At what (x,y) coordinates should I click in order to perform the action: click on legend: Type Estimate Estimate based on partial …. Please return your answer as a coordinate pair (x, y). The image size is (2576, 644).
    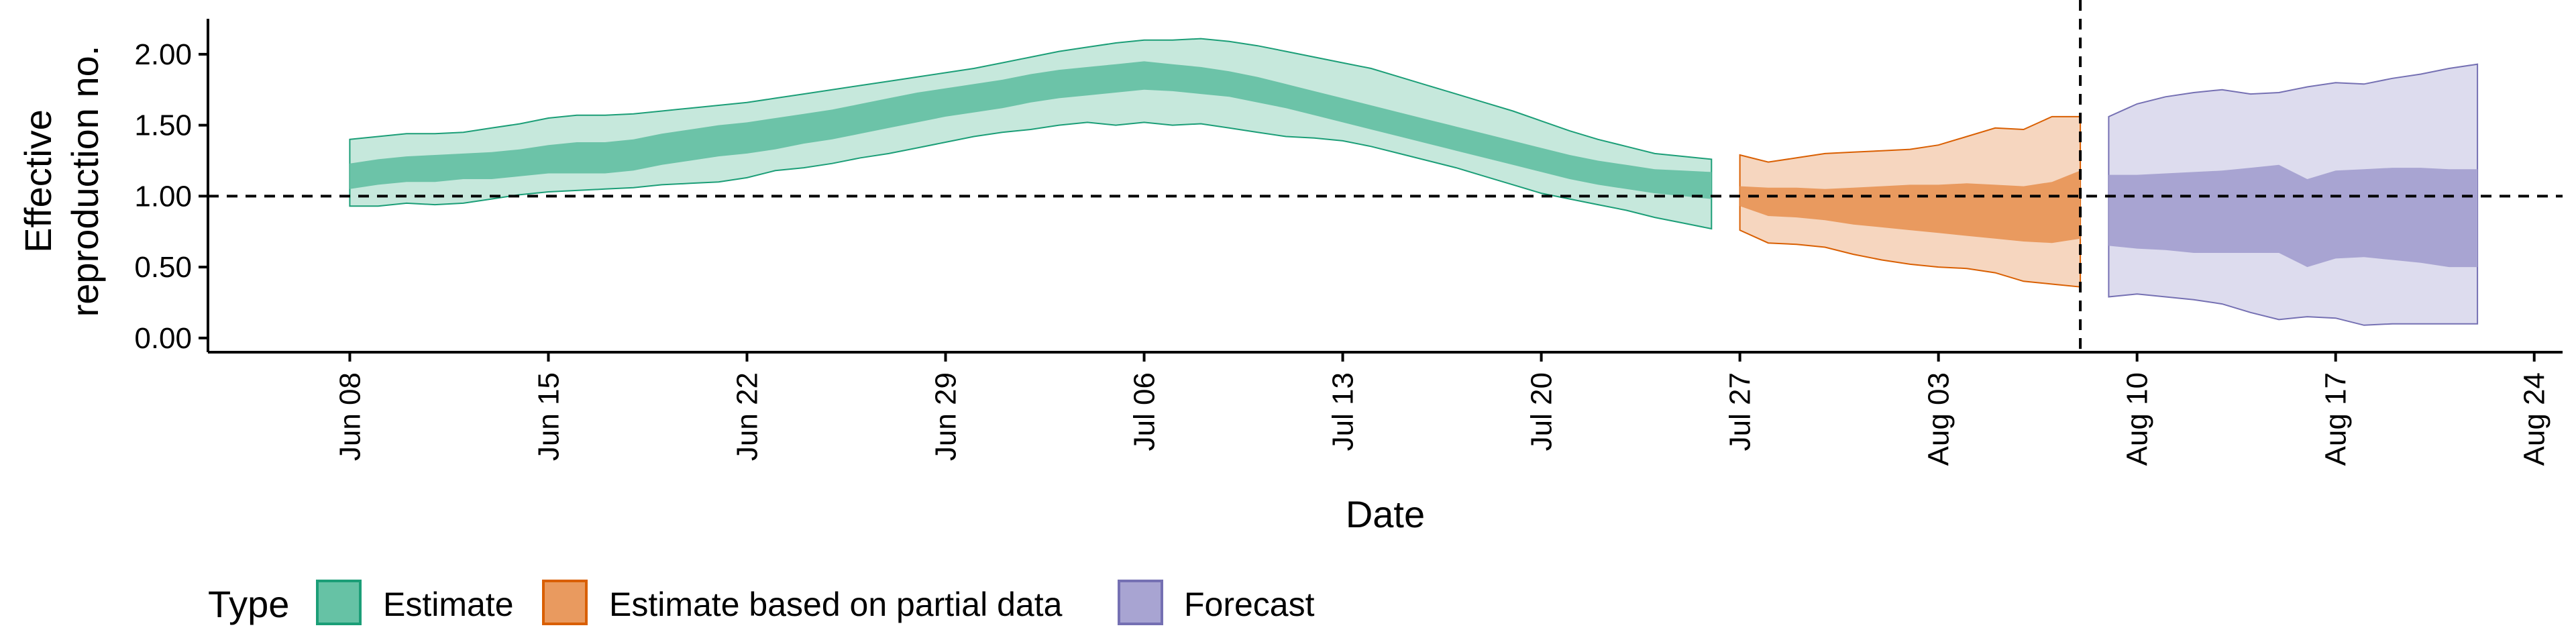
    Looking at the image, I should click on (761, 602).